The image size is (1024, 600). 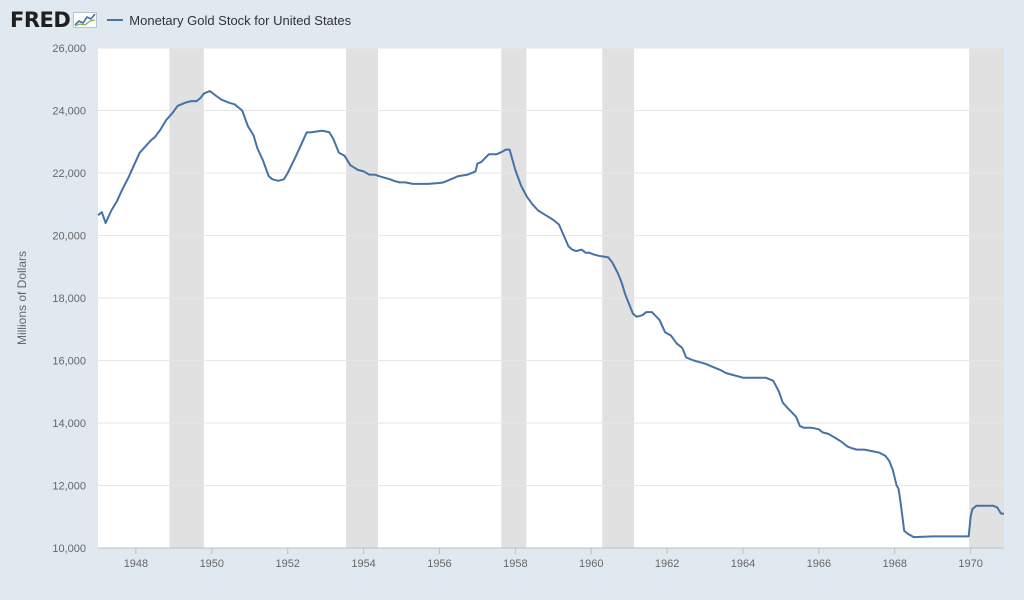 I want to click on y-tick-label: 10,000, so click(x=69, y=549).